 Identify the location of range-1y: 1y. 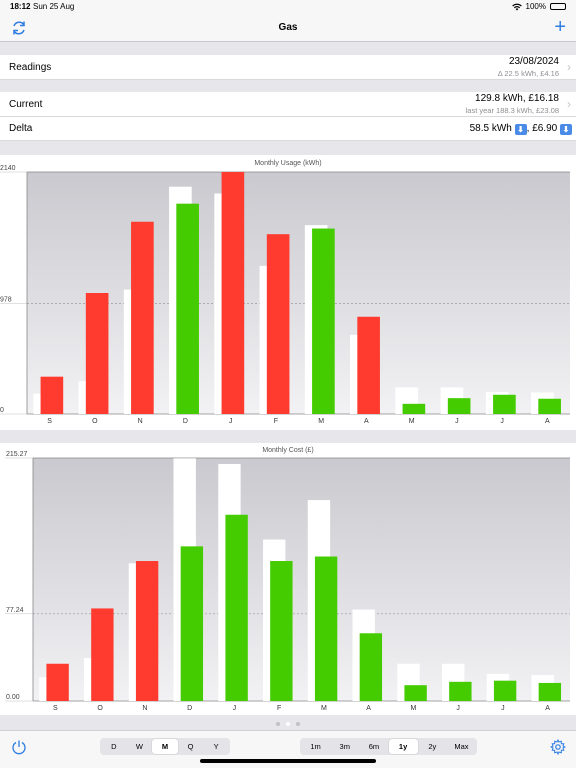
(403, 746).